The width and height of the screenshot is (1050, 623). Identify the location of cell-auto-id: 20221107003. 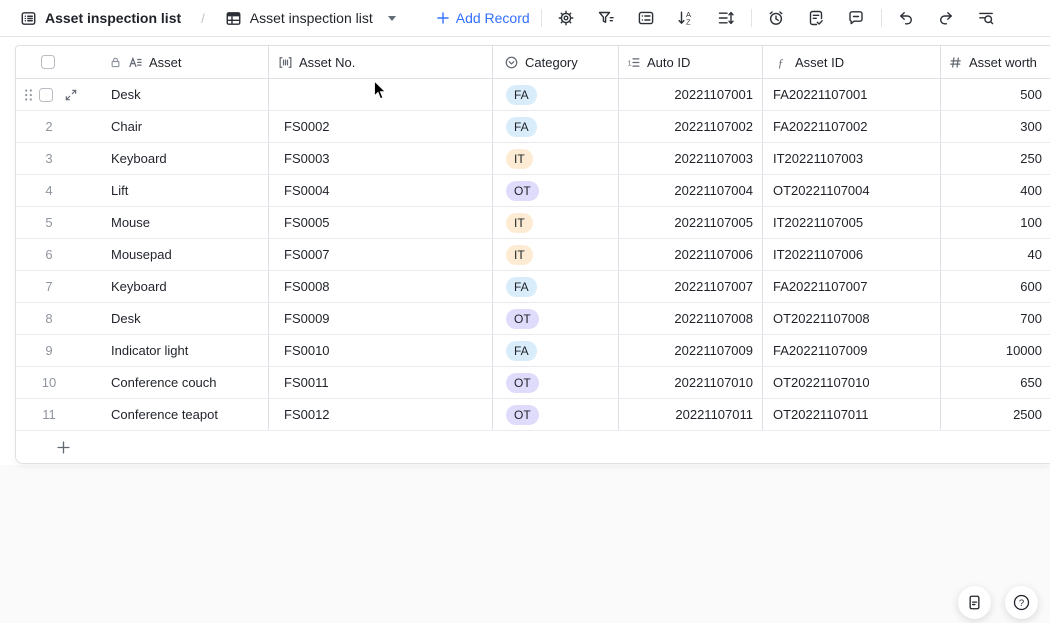
(691, 158).